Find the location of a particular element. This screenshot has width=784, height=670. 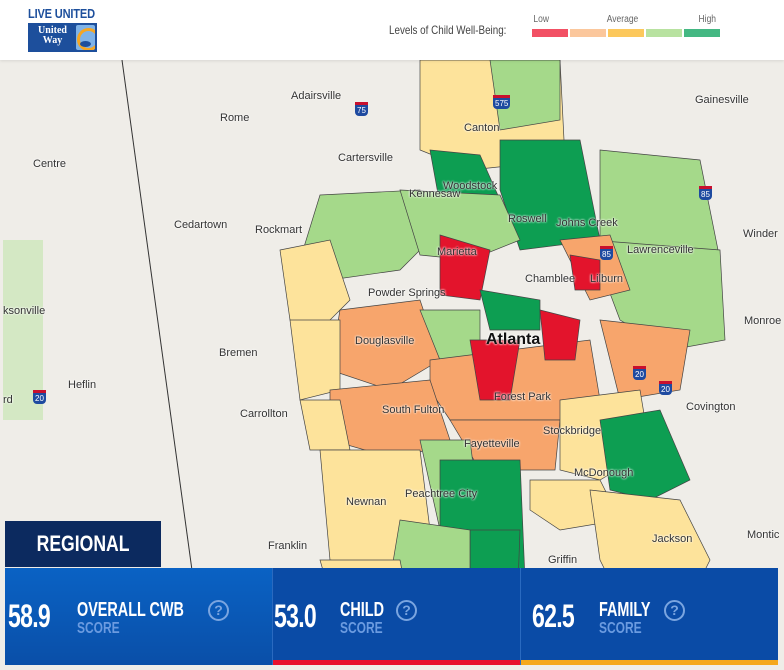

legend-swatch-average is located at coordinates (626, 33).